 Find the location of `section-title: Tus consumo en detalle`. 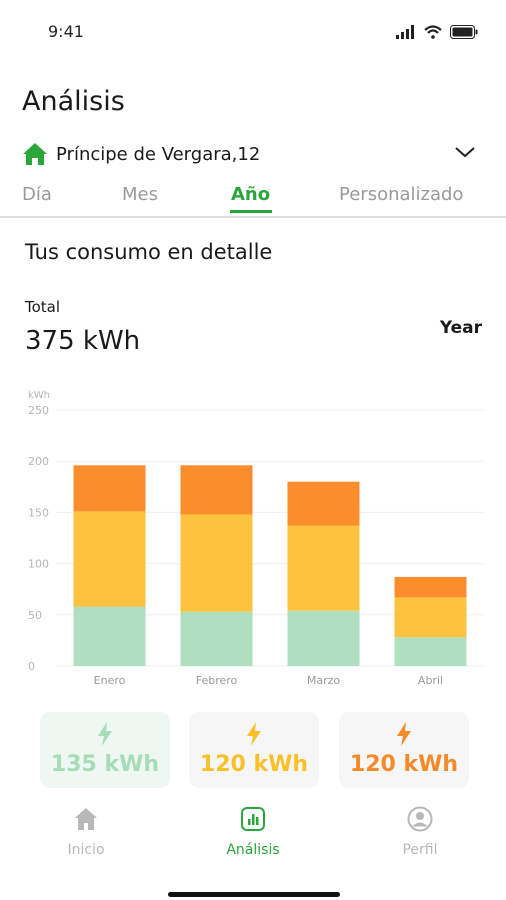

section-title: Tus consumo en detalle is located at coordinates (149, 252).